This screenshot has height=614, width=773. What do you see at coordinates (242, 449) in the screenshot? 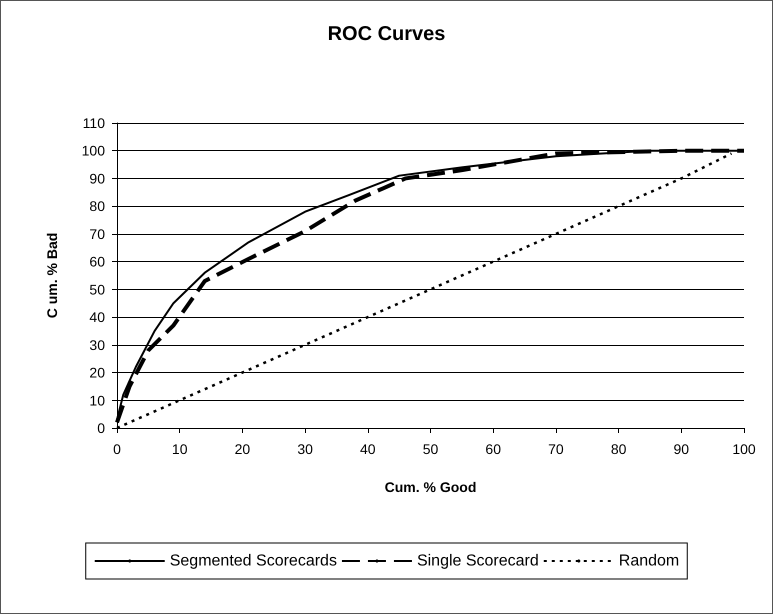
I see `x-tick-label: 20` at bounding box center [242, 449].